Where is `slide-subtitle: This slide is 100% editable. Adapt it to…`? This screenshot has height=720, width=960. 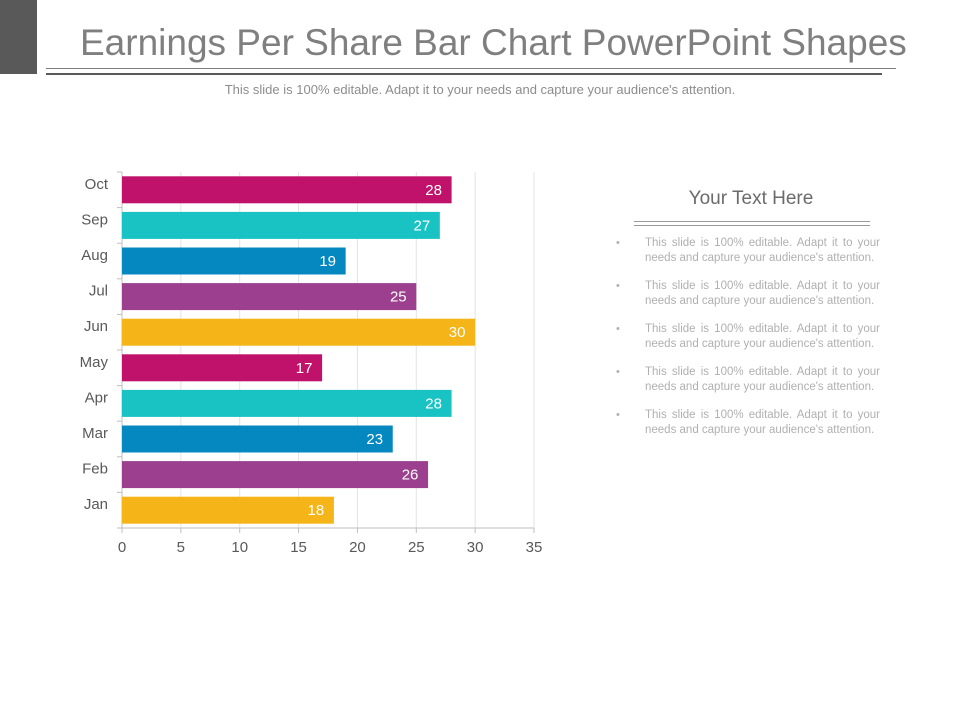
slide-subtitle: This slide is 100% editable. Adapt it to… is located at coordinates (480, 89).